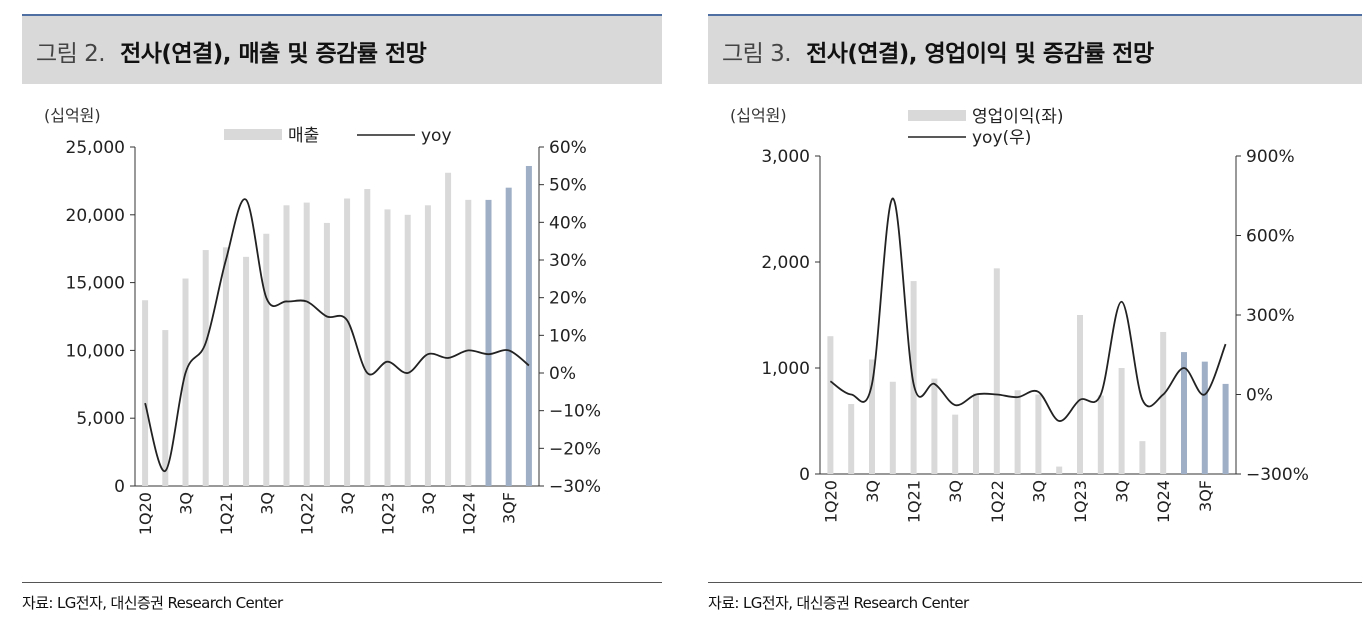  Describe the element at coordinates (387, 347) in the screenshot. I see `revenue-bar-1Q23` at that location.